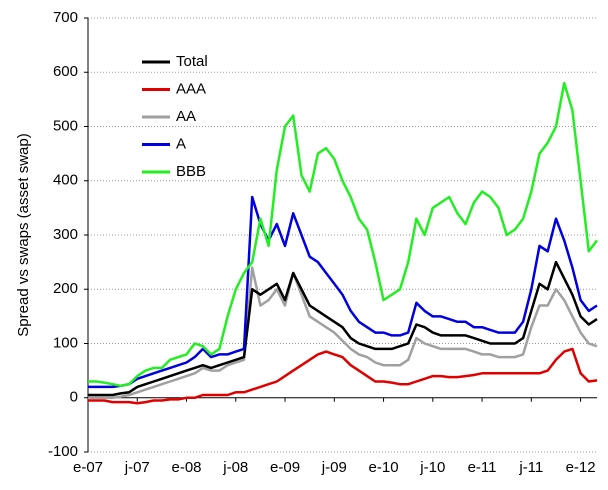 The height and width of the screenshot is (490, 608). What do you see at coordinates (63, 451) in the screenshot?
I see `y-tick-label: -100` at bounding box center [63, 451].